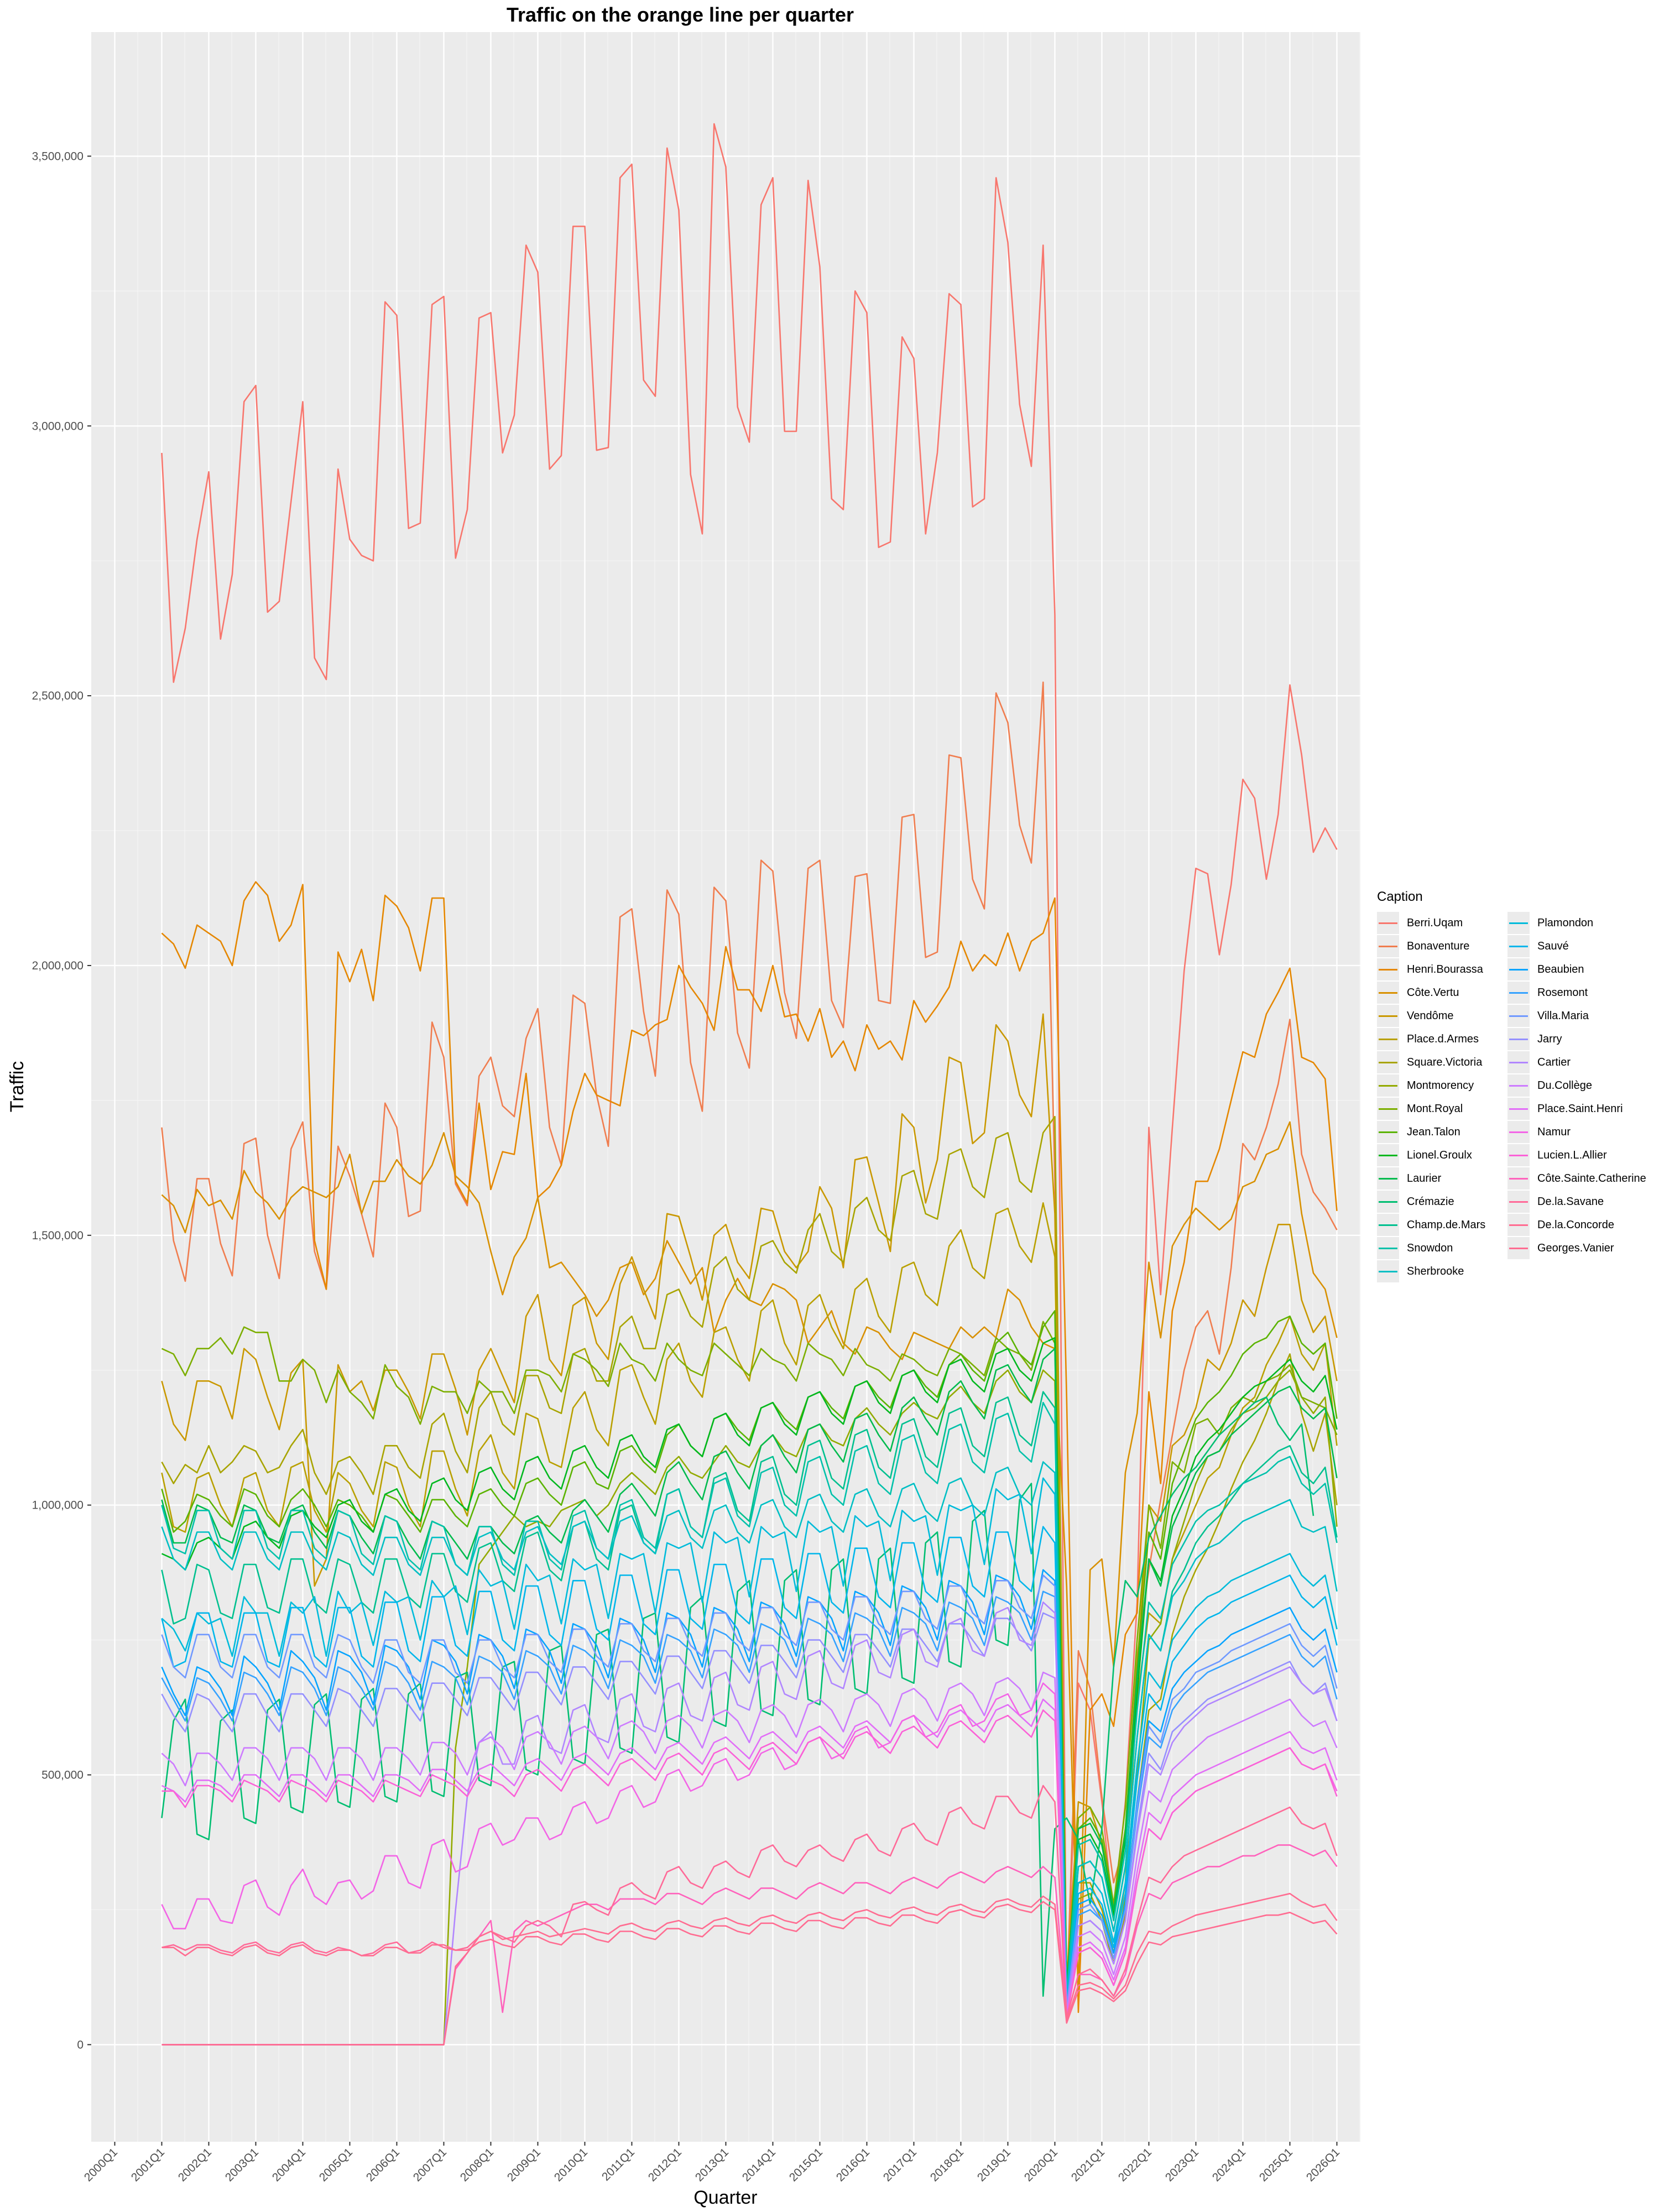 Image resolution: width=1659 pixels, height=2212 pixels. I want to click on legend-item: Vendôme, so click(1438, 1016).